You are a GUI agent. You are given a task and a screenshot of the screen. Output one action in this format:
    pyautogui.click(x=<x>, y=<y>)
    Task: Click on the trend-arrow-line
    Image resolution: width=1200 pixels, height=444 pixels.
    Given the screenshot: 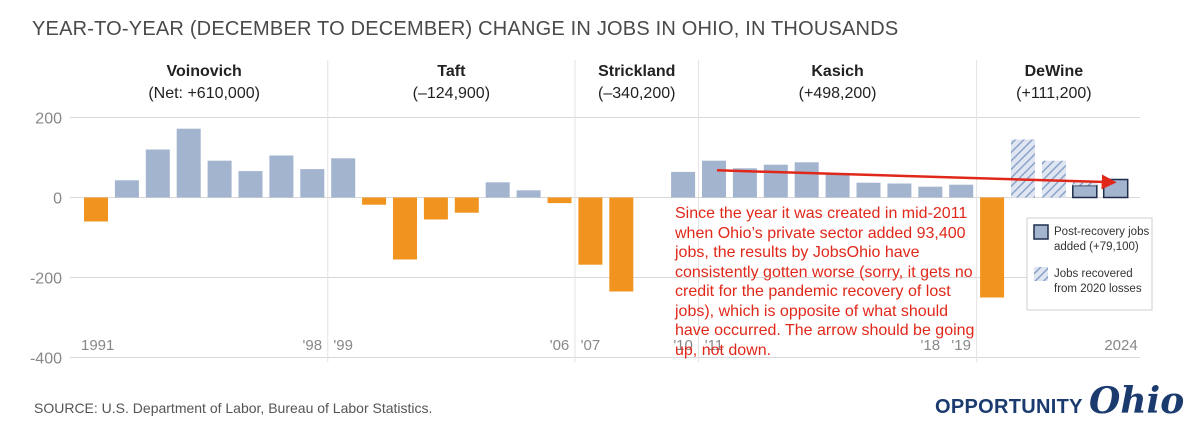 What is the action you would take?
    pyautogui.click(x=916, y=179)
    